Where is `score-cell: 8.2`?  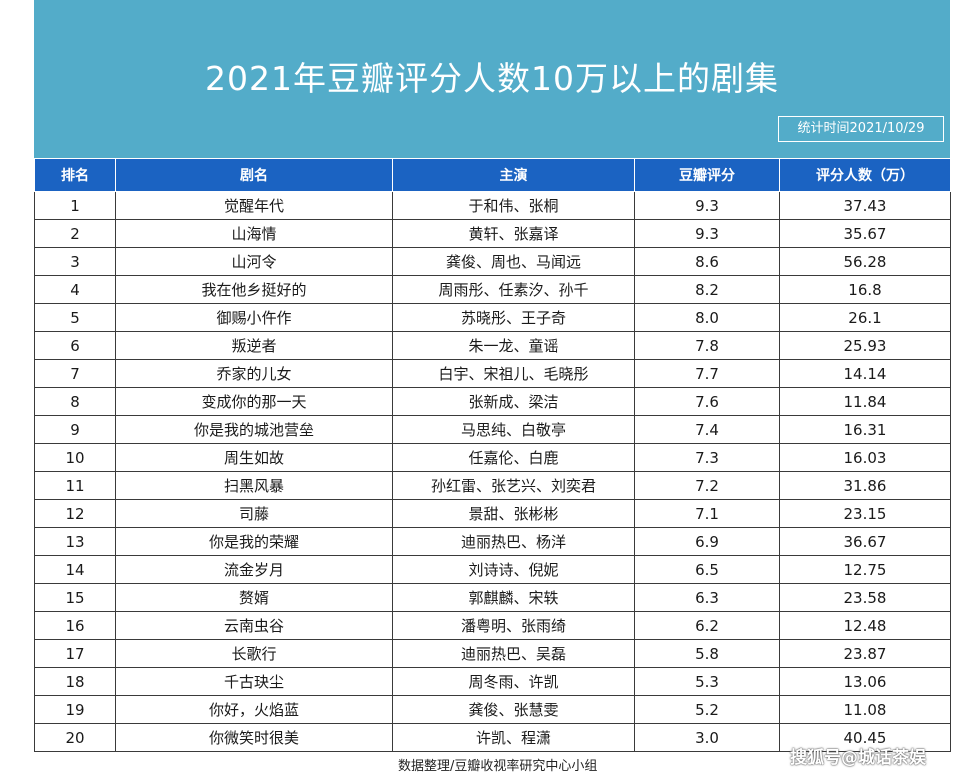
score-cell: 8.2 is located at coordinates (707, 289).